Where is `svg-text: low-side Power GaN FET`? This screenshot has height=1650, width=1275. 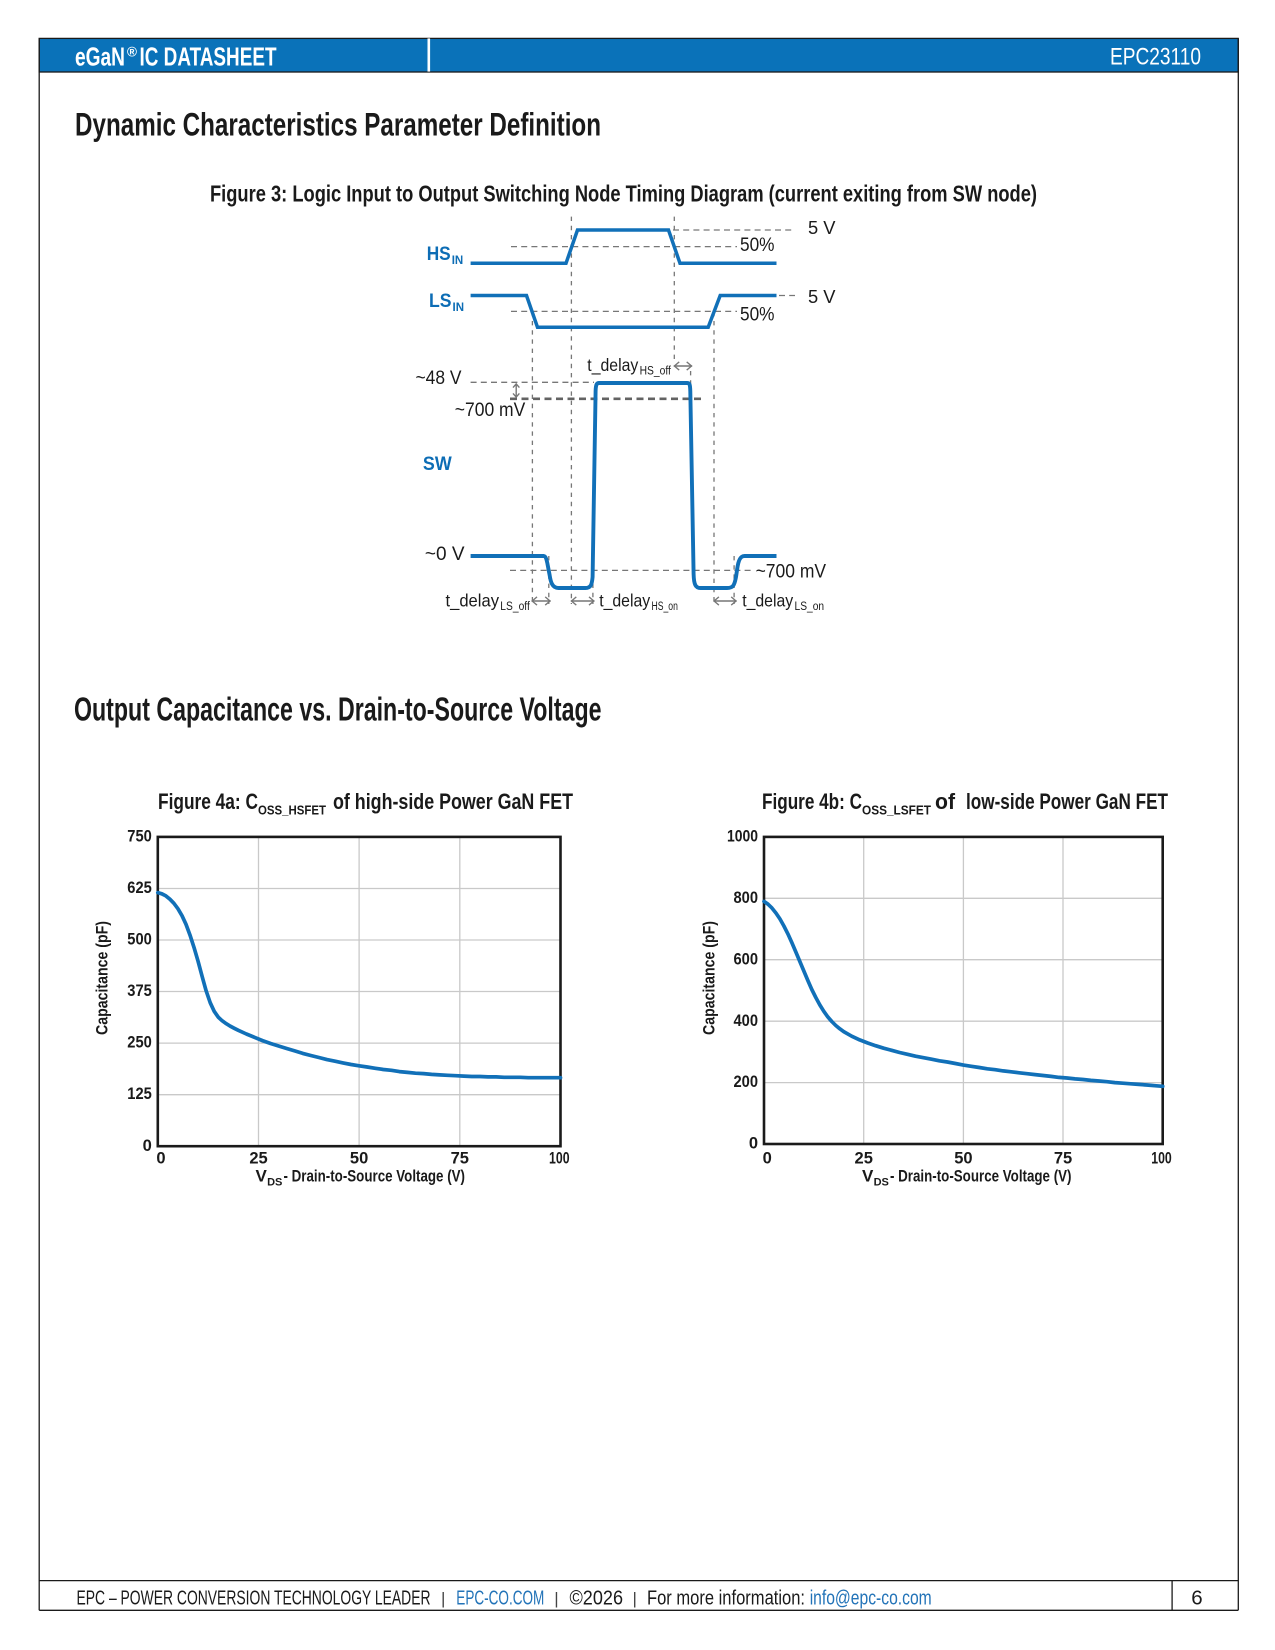
svg-text: low-side Power GaN FET is located at coordinates (1067, 801).